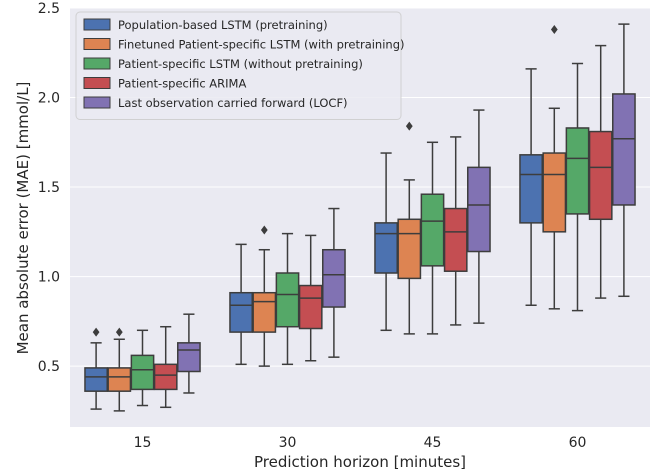 The height and width of the screenshot is (475, 656). I want to click on legend-label: Last observation carried forward (LOCF), so click(233, 103).